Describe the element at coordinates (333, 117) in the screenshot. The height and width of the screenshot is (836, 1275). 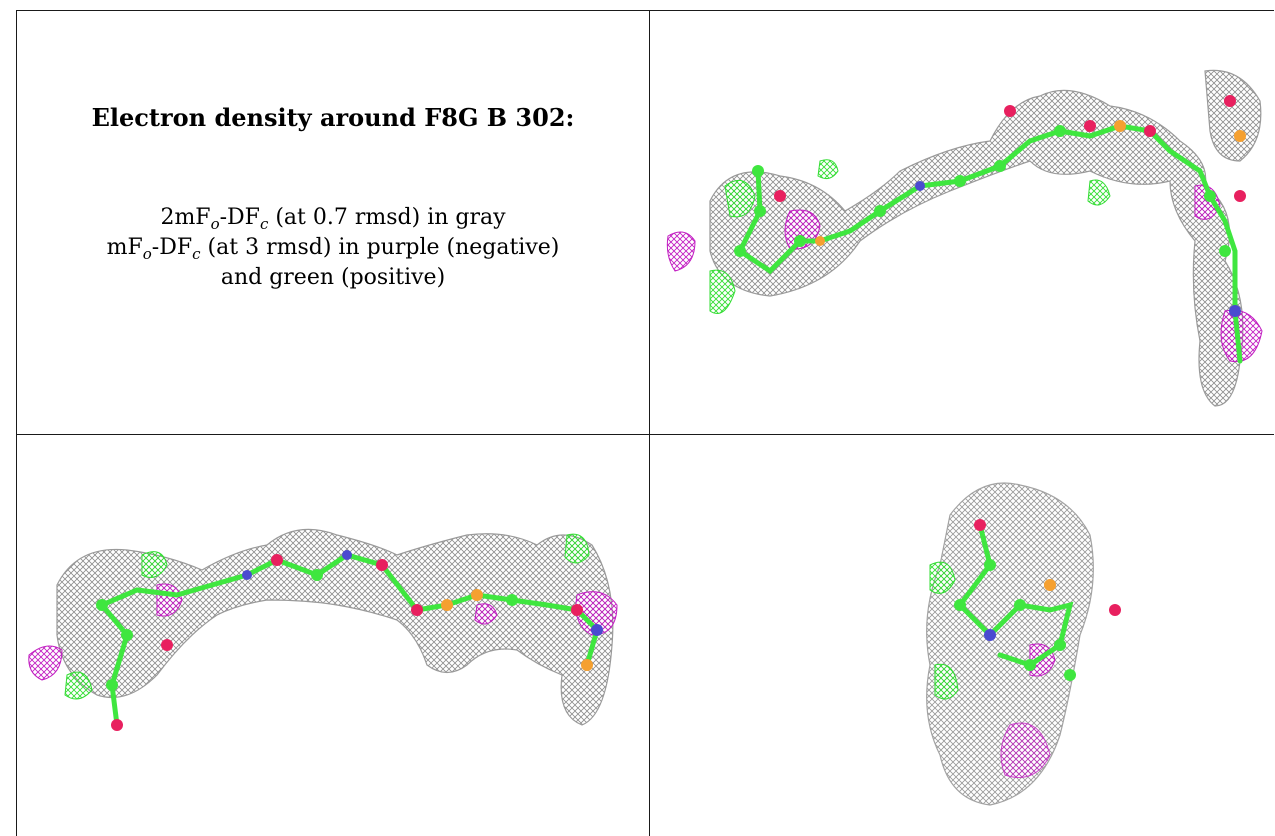
I see `figure-title: Electron density around F8G B 302:` at that location.